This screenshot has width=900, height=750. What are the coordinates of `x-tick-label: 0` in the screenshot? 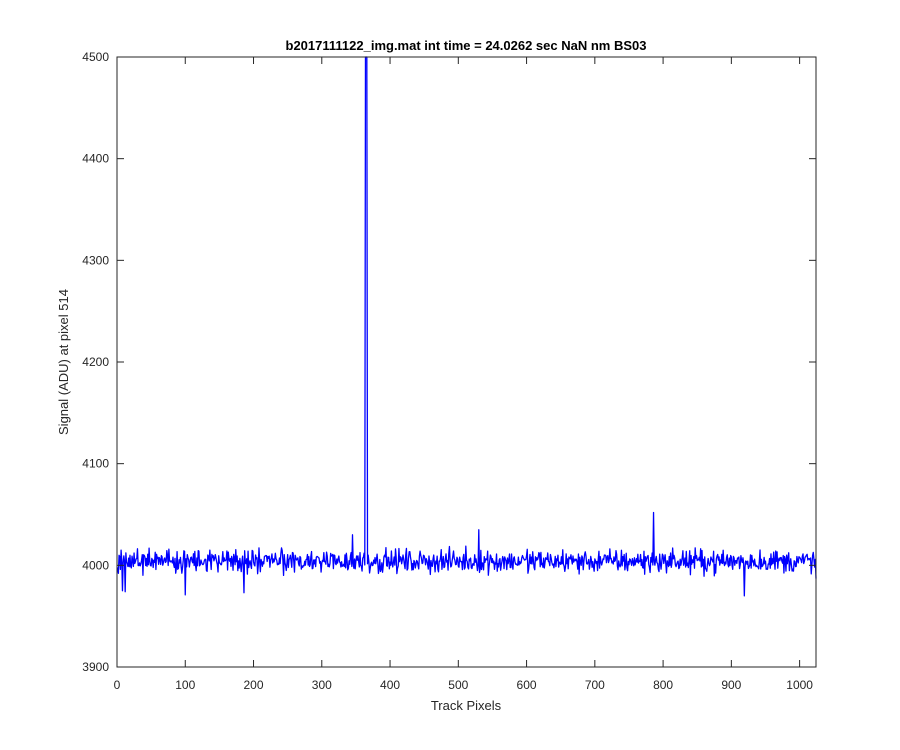 It's located at (117, 685).